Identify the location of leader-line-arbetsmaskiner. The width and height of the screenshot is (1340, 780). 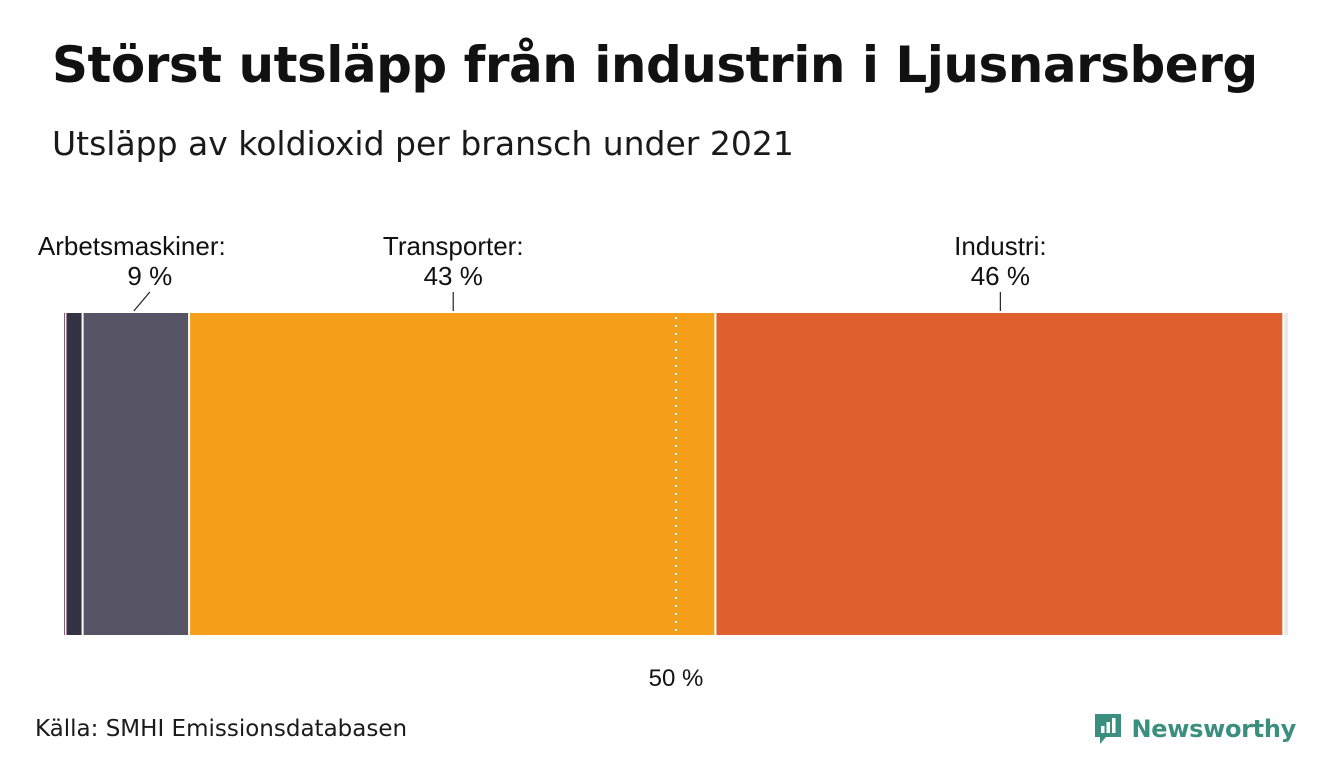
(142, 301).